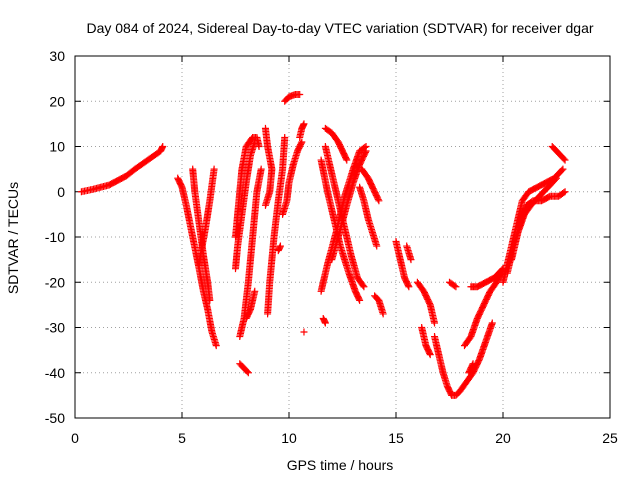 The height and width of the screenshot is (480, 640). What do you see at coordinates (340, 465) in the screenshot?
I see `x-axis-label: GPS time / hours` at bounding box center [340, 465].